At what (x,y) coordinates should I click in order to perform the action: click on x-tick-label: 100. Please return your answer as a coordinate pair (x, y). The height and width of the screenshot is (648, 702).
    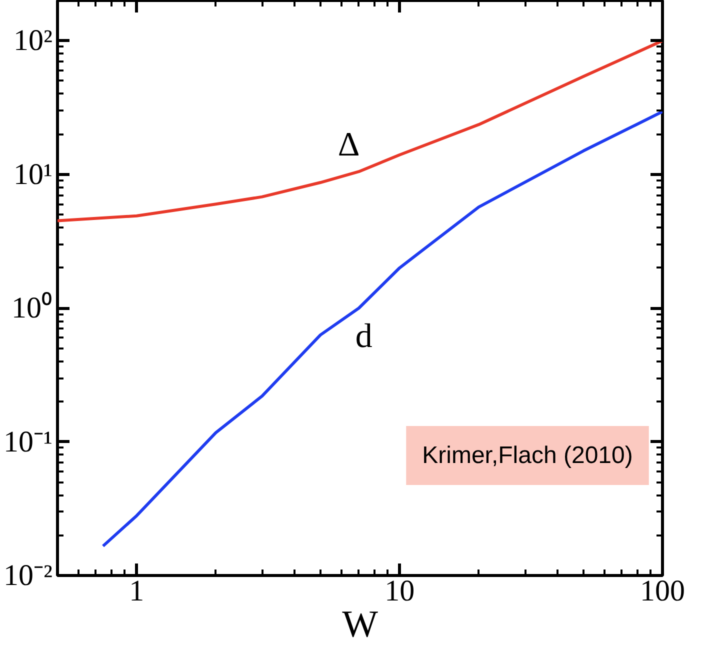
    Looking at the image, I should click on (662, 591).